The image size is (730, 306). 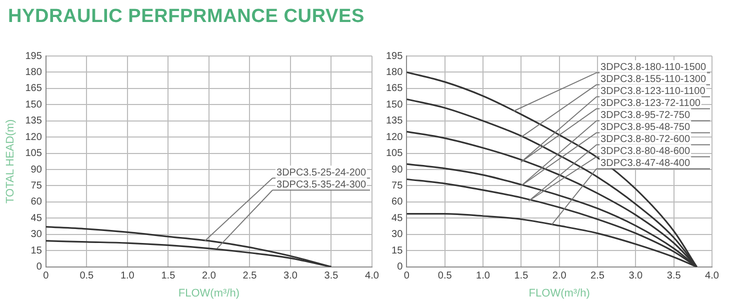 What do you see at coordinates (645, 128) in the screenshot?
I see `annotation: 3DPC3.8-95-48-750` at bounding box center [645, 128].